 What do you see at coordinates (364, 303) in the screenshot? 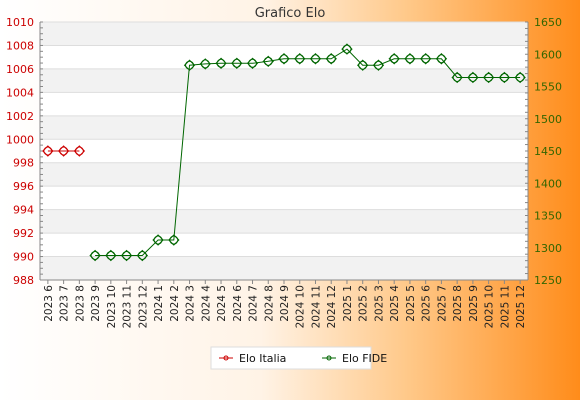
I see `x-tick-label: 2025 2` at bounding box center [364, 303].